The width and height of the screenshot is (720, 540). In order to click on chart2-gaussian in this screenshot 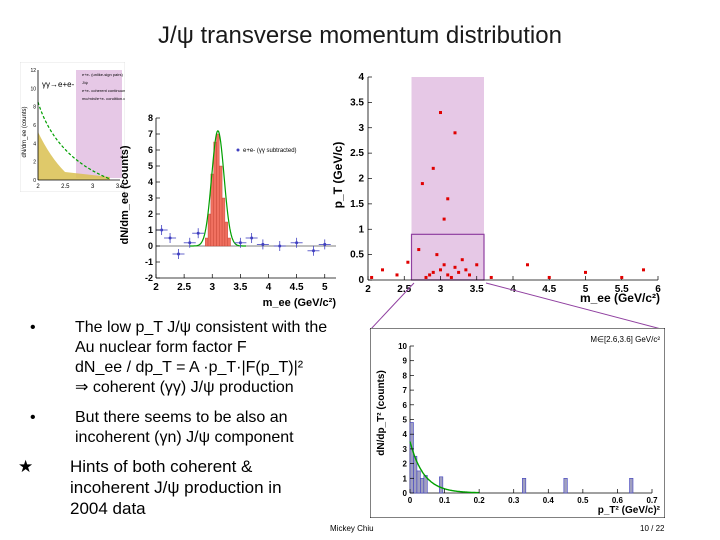, I will do `click(217, 188)`.